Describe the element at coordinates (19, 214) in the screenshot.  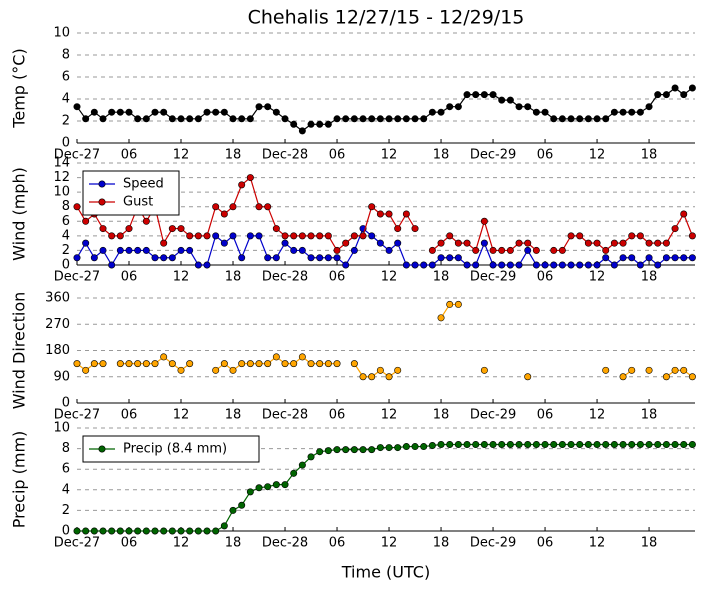
I see `y-axis-label: Wind (mph)` at that location.